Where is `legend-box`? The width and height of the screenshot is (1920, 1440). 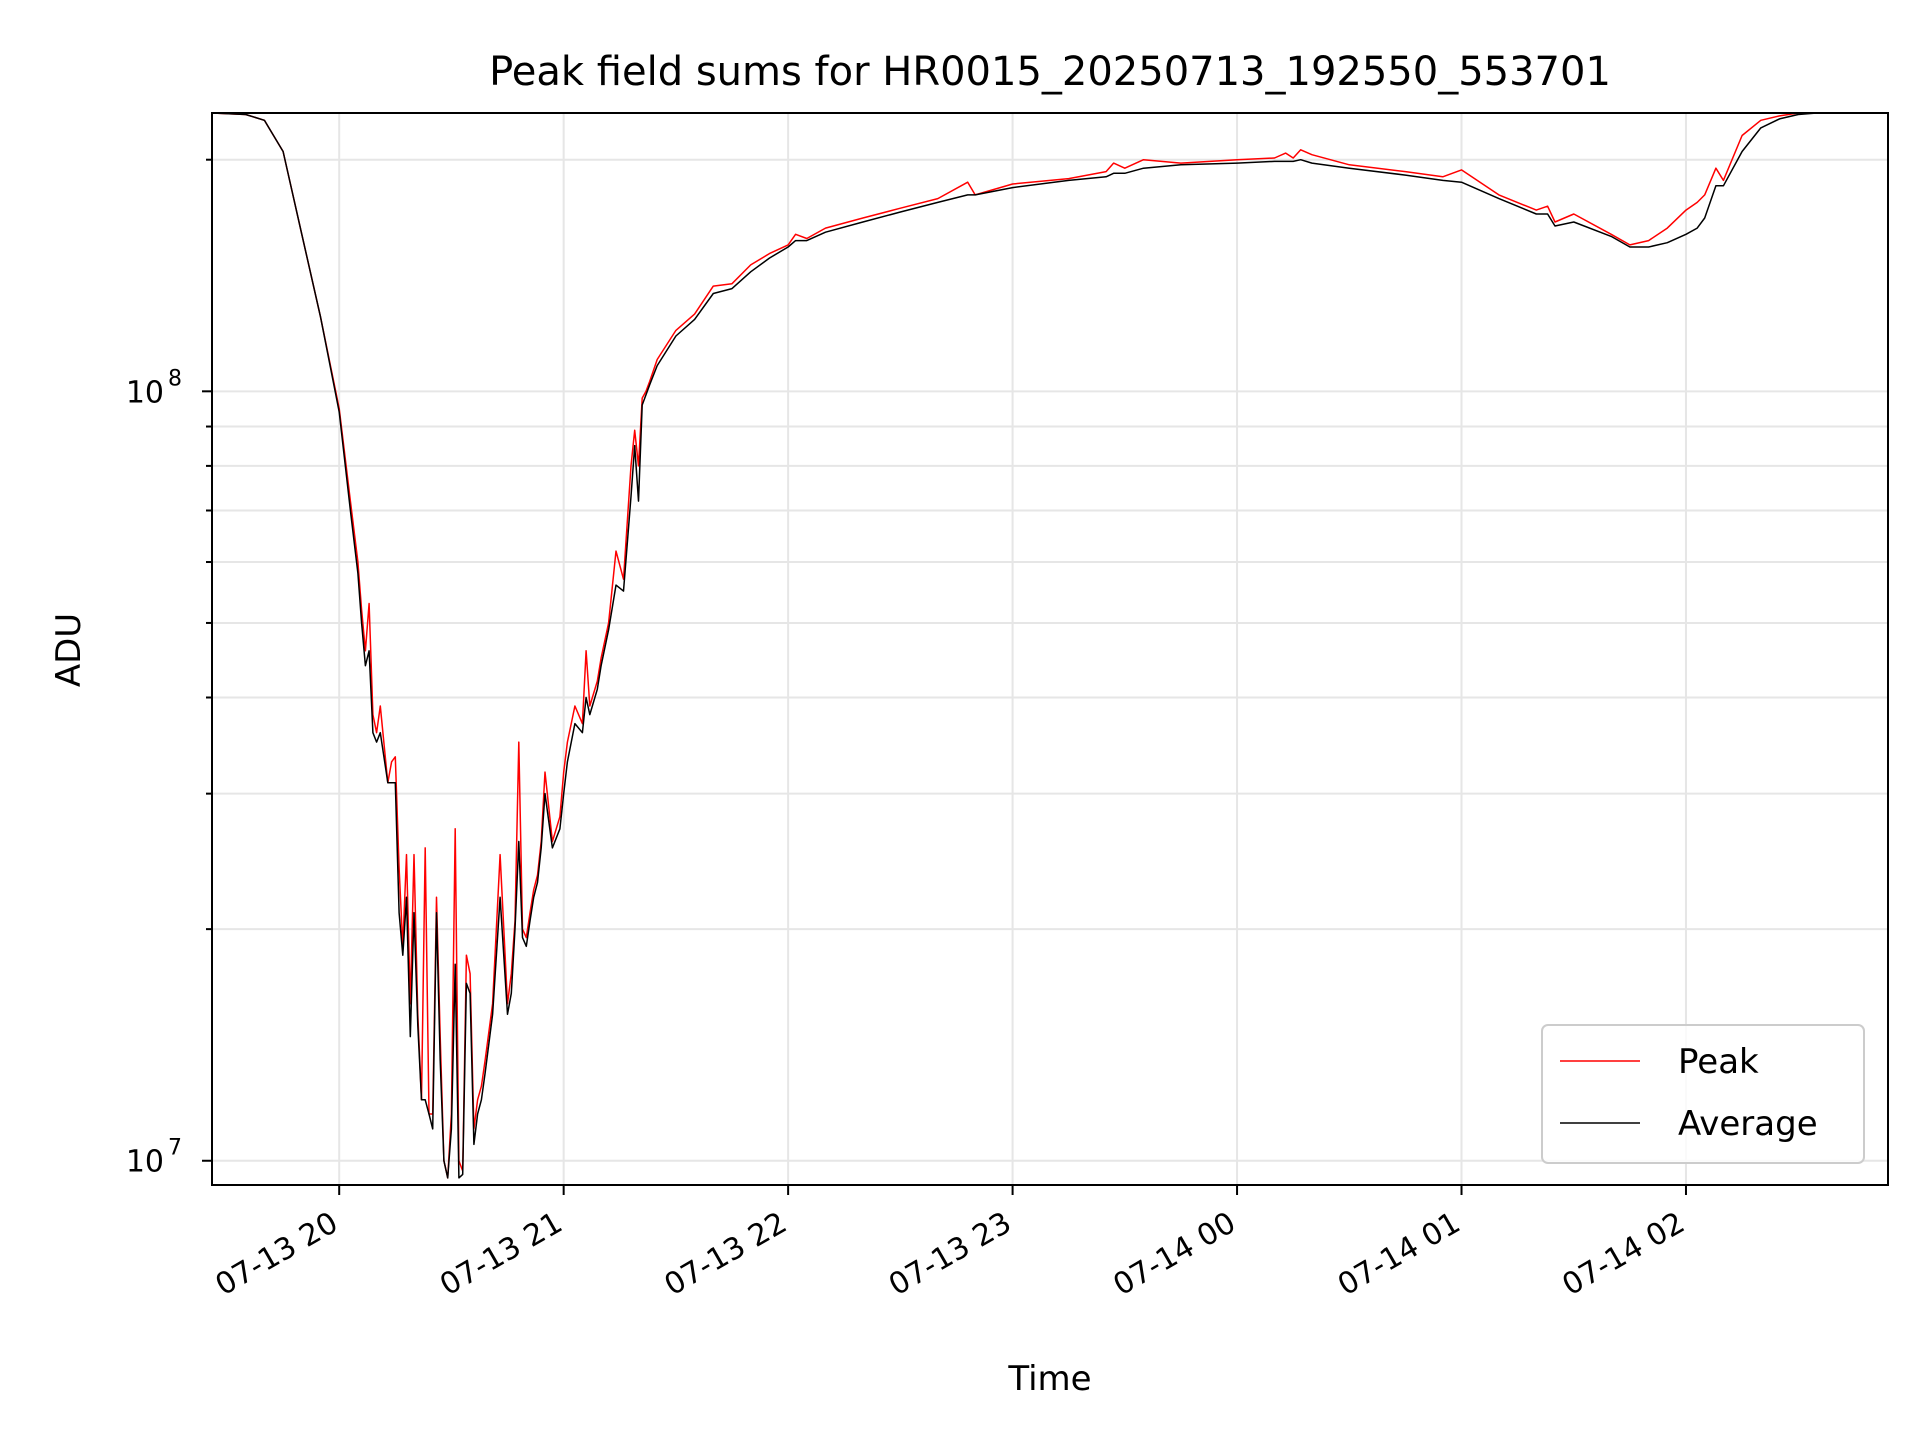 legend-box is located at coordinates (1703, 1094).